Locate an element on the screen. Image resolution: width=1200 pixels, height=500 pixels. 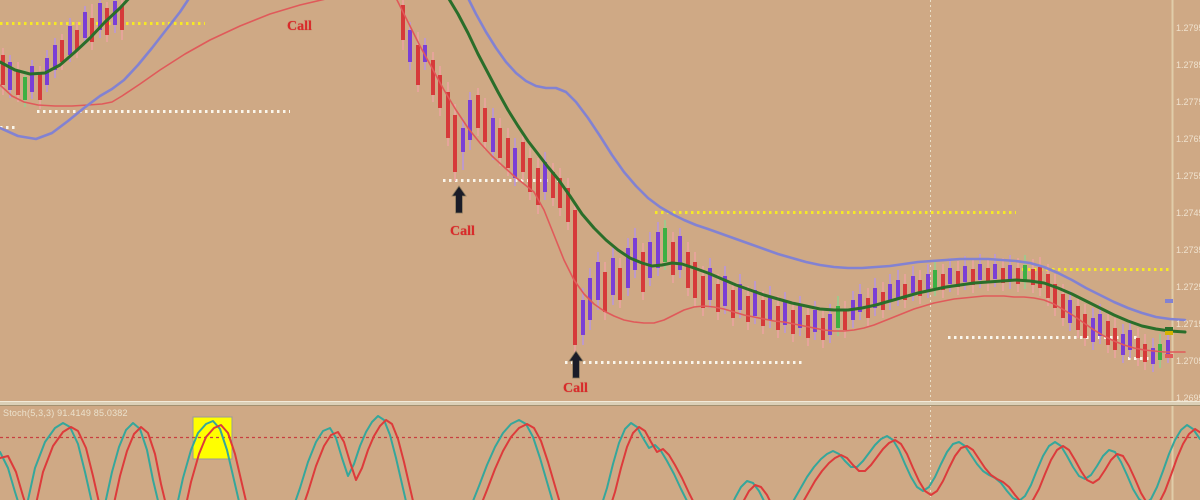
price-label: 1.2765 is located at coordinates (1188, 139).